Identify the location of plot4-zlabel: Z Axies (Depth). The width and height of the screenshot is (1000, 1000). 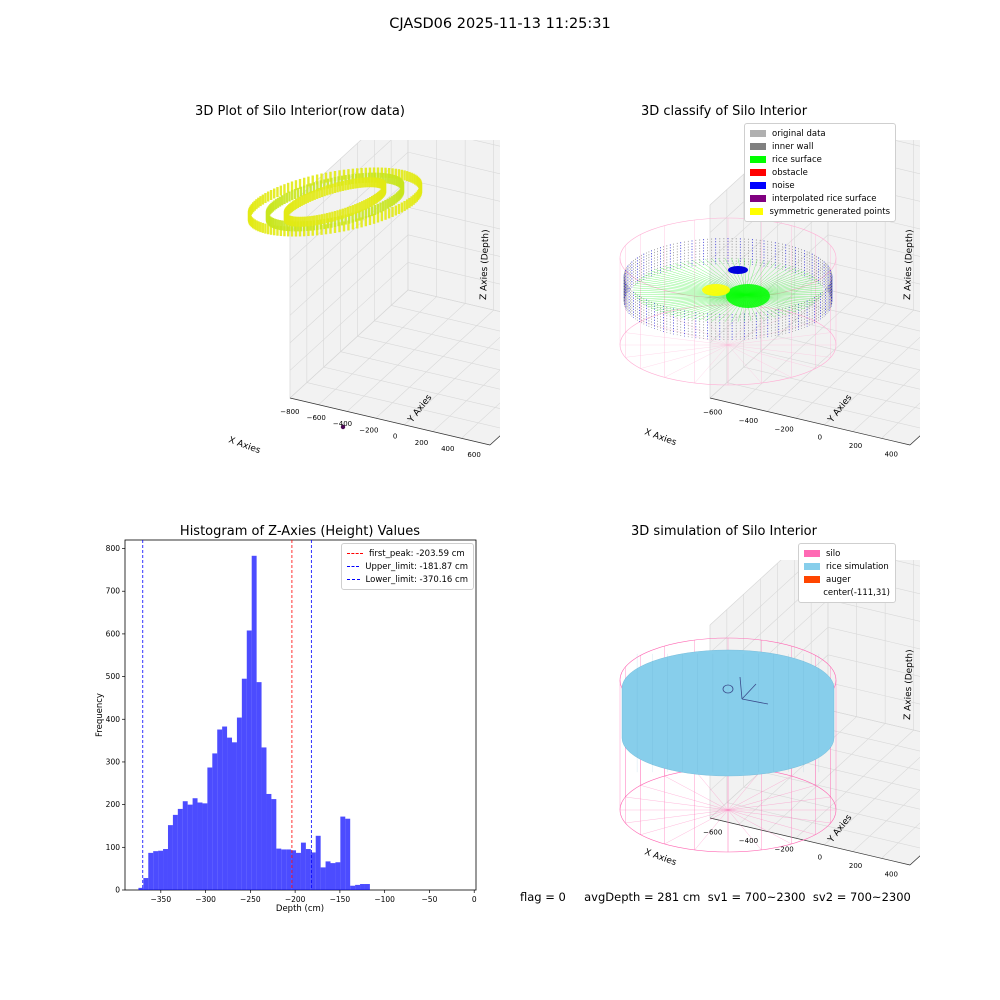
(909, 684).